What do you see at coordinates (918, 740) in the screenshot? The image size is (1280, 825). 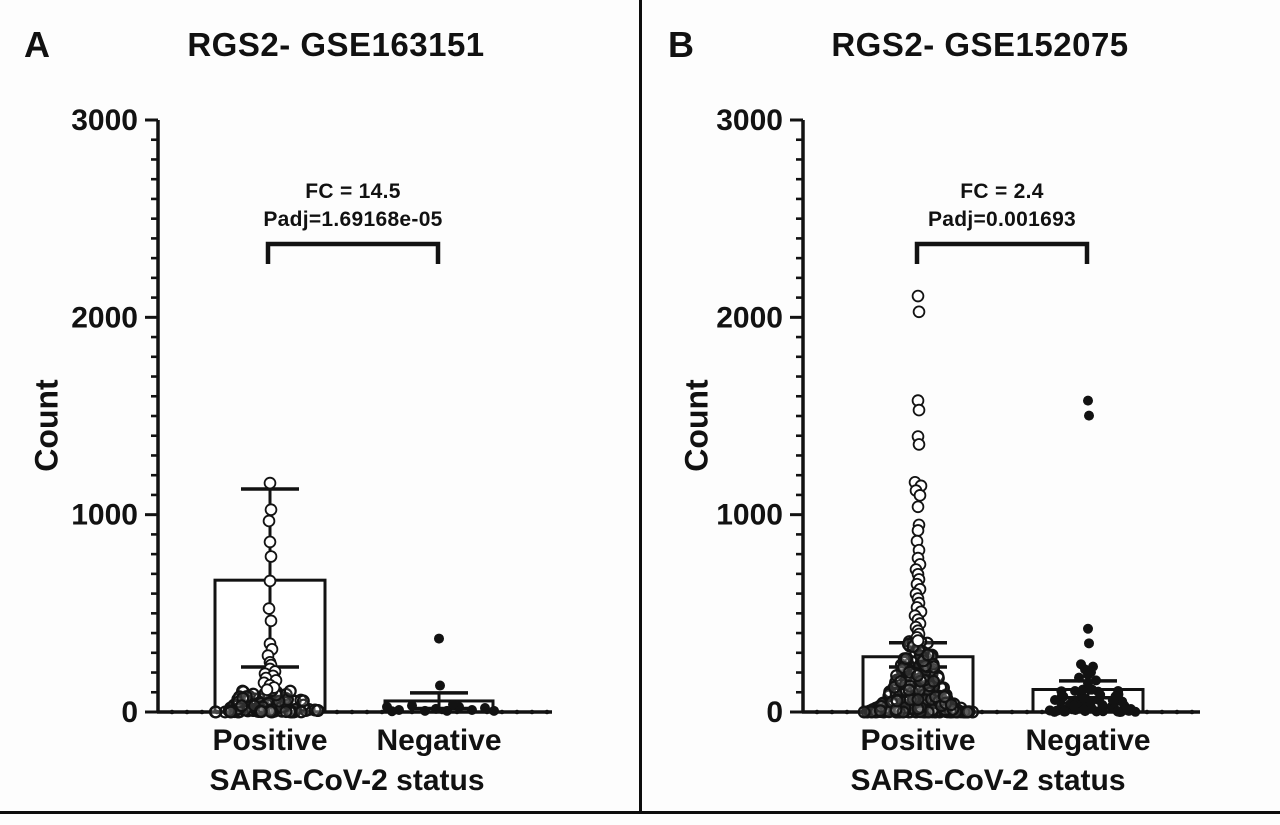 I see `panel-b-category-positive: Positive` at bounding box center [918, 740].